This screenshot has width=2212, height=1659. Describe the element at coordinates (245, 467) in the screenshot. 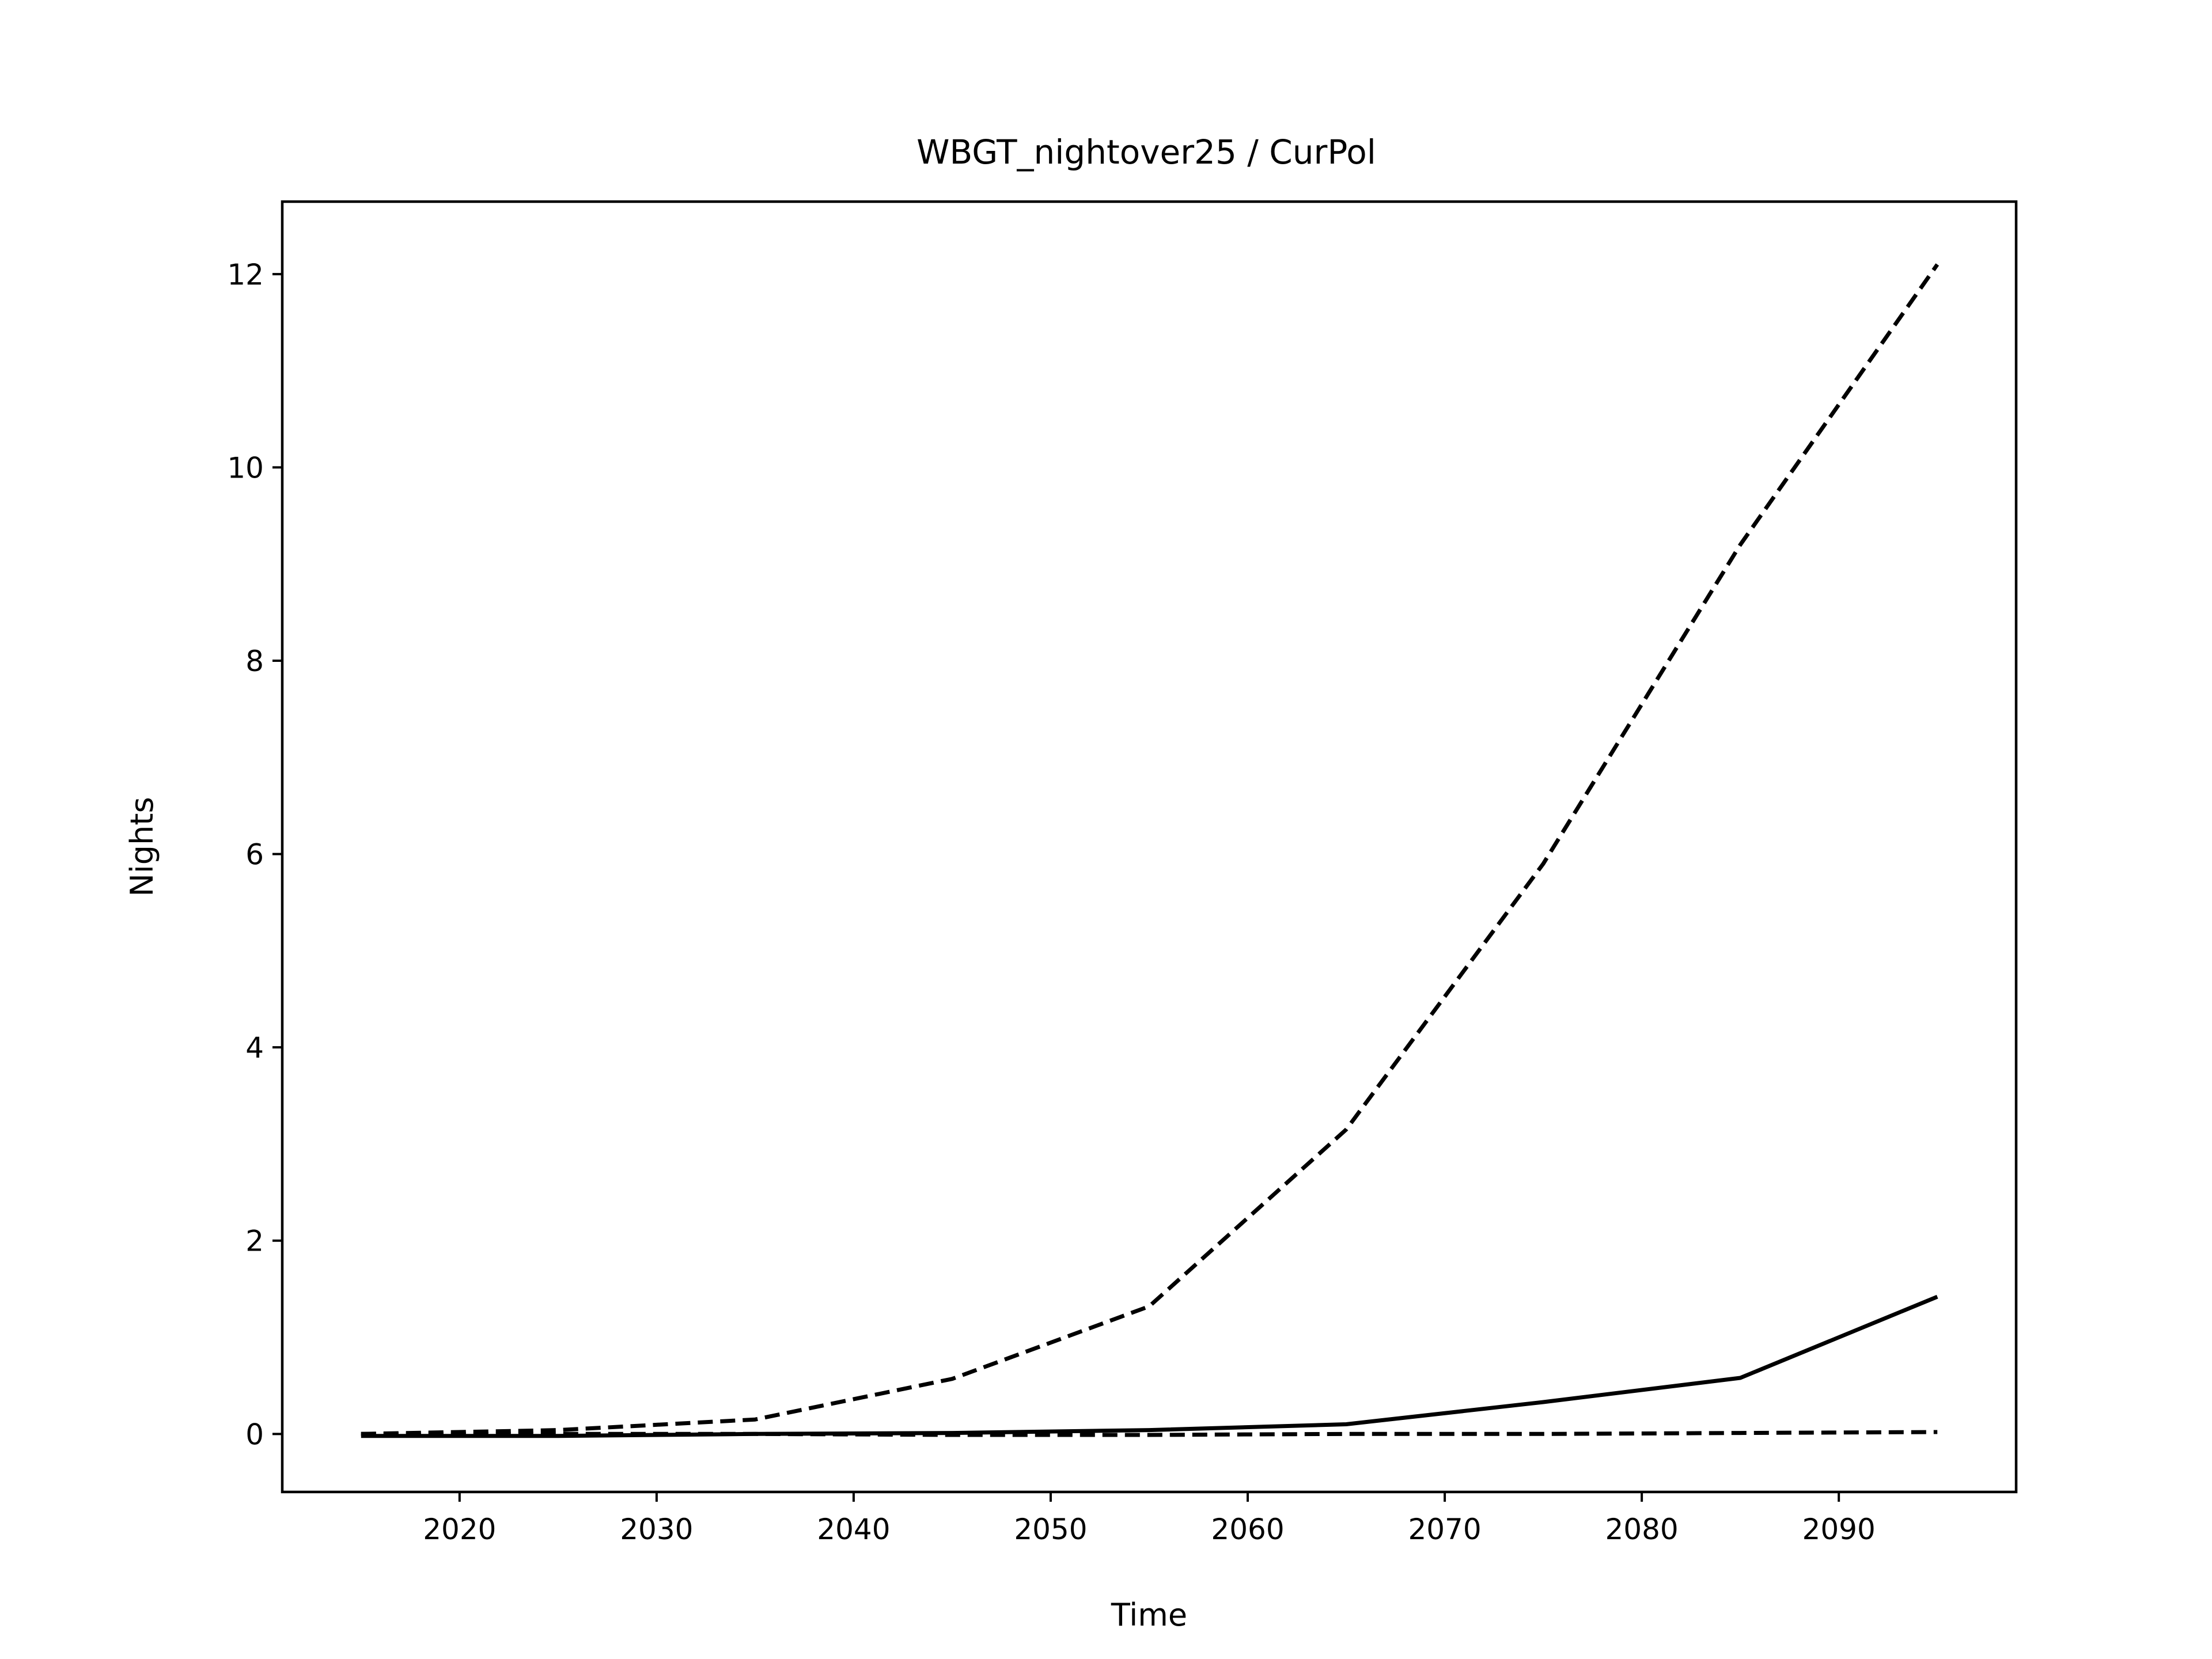

I see `y-tick-label: 10` at that location.